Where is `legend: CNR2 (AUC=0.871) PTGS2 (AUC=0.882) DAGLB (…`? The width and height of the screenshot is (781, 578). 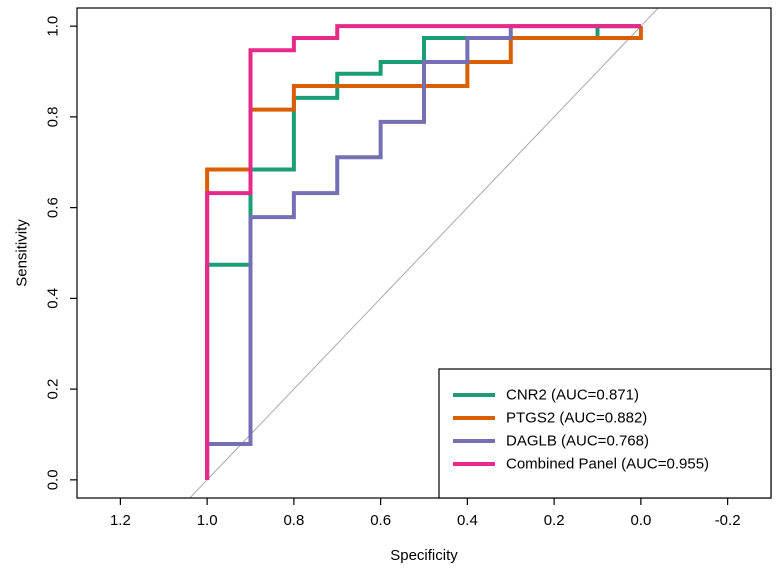 legend: CNR2 (AUC=0.871) PTGS2 (AUC=0.882) DAGLB (… is located at coordinates (605, 433).